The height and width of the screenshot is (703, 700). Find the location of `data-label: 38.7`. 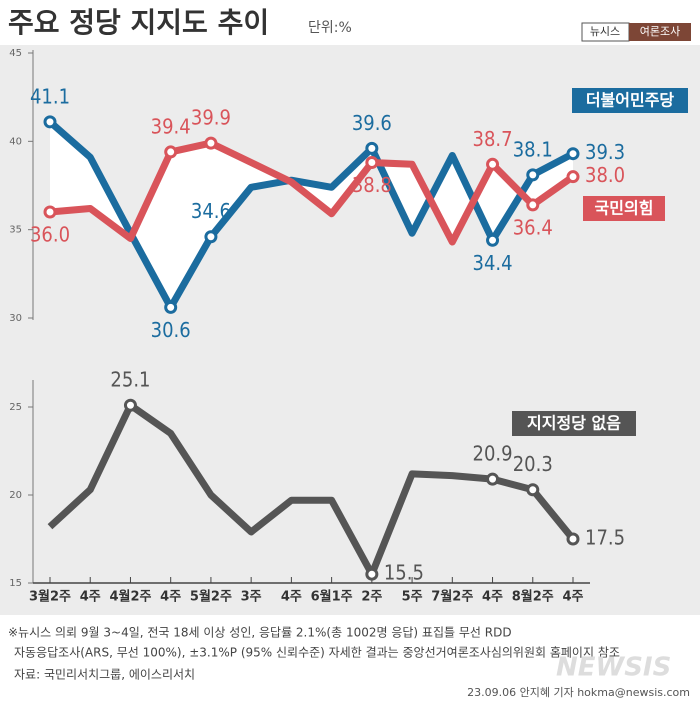

data-label: 38.7 is located at coordinates (493, 139).